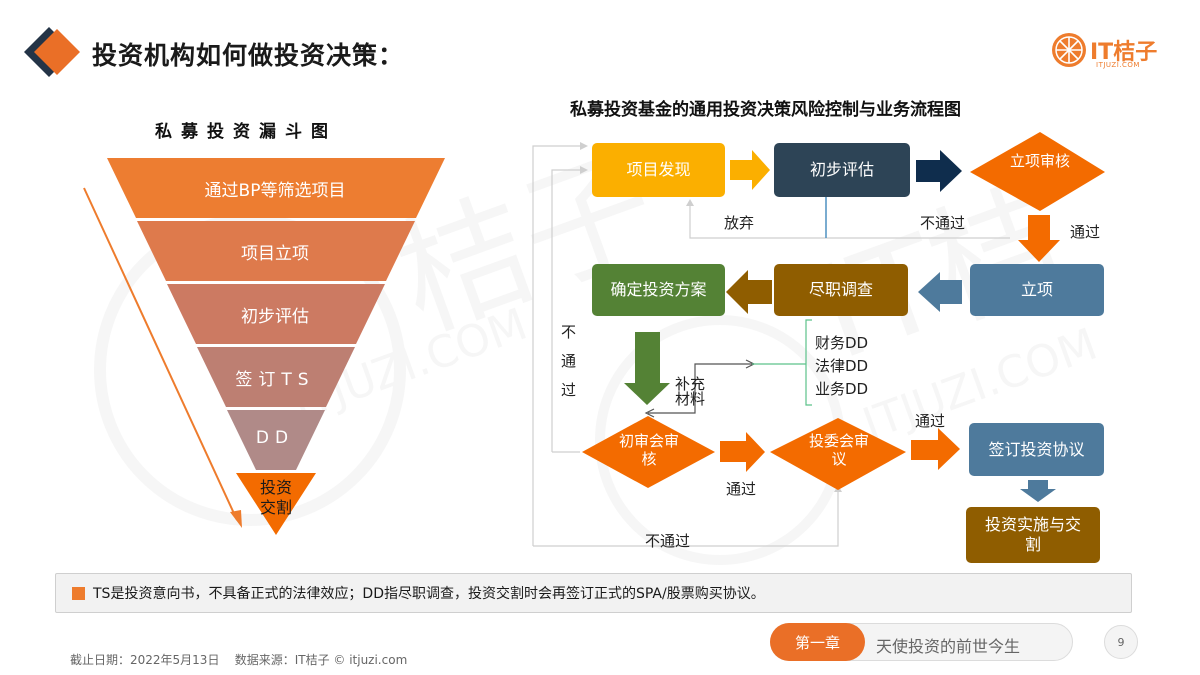 This screenshot has height=675, width=1200. I want to click on node-due-diligence: 尽职调查, so click(841, 290).